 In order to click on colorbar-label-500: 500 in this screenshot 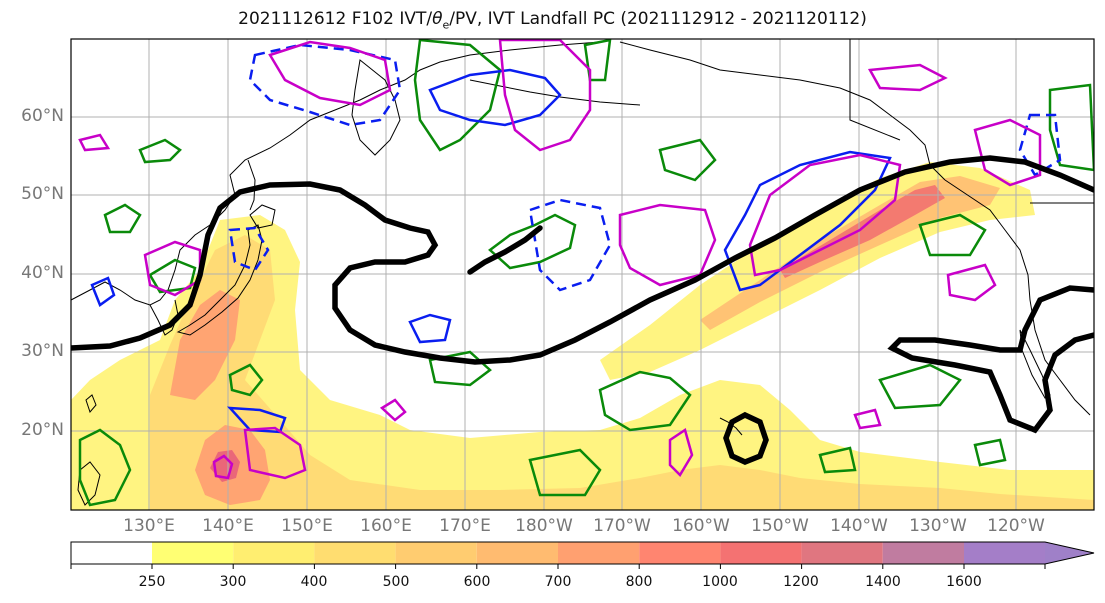, I will do `click(396, 582)`.